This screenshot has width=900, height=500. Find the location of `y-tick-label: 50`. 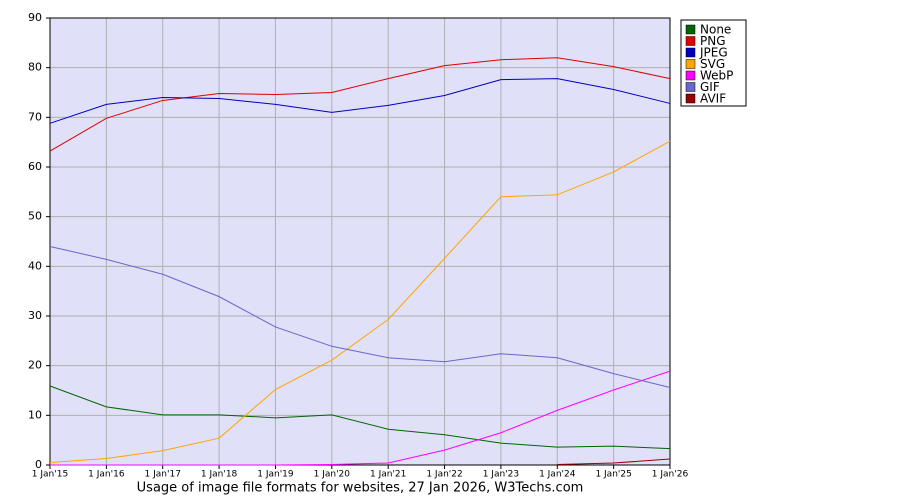

y-tick-label: 50 is located at coordinates (35, 216).